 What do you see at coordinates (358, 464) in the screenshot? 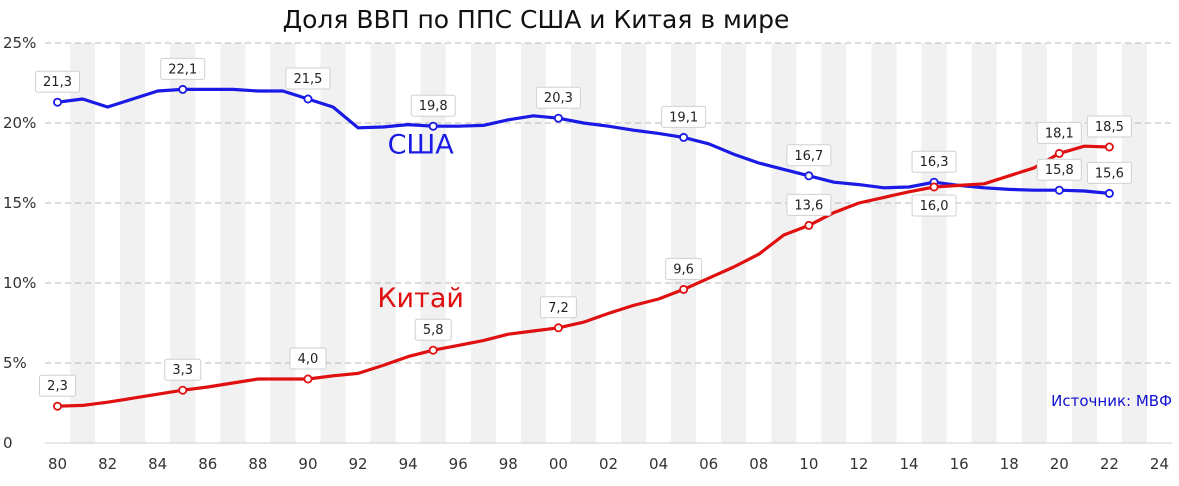
I see `x-tick-label: 92` at bounding box center [358, 464].